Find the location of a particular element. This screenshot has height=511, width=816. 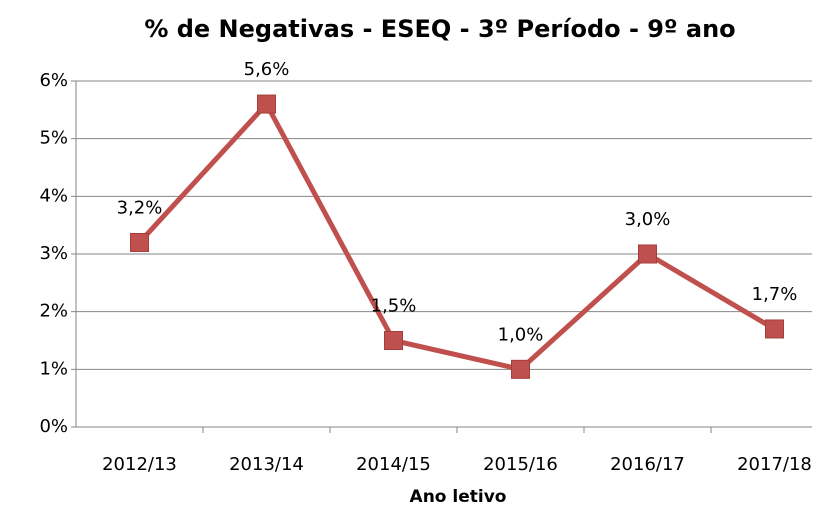

data-label: 3,0% is located at coordinates (648, 219).